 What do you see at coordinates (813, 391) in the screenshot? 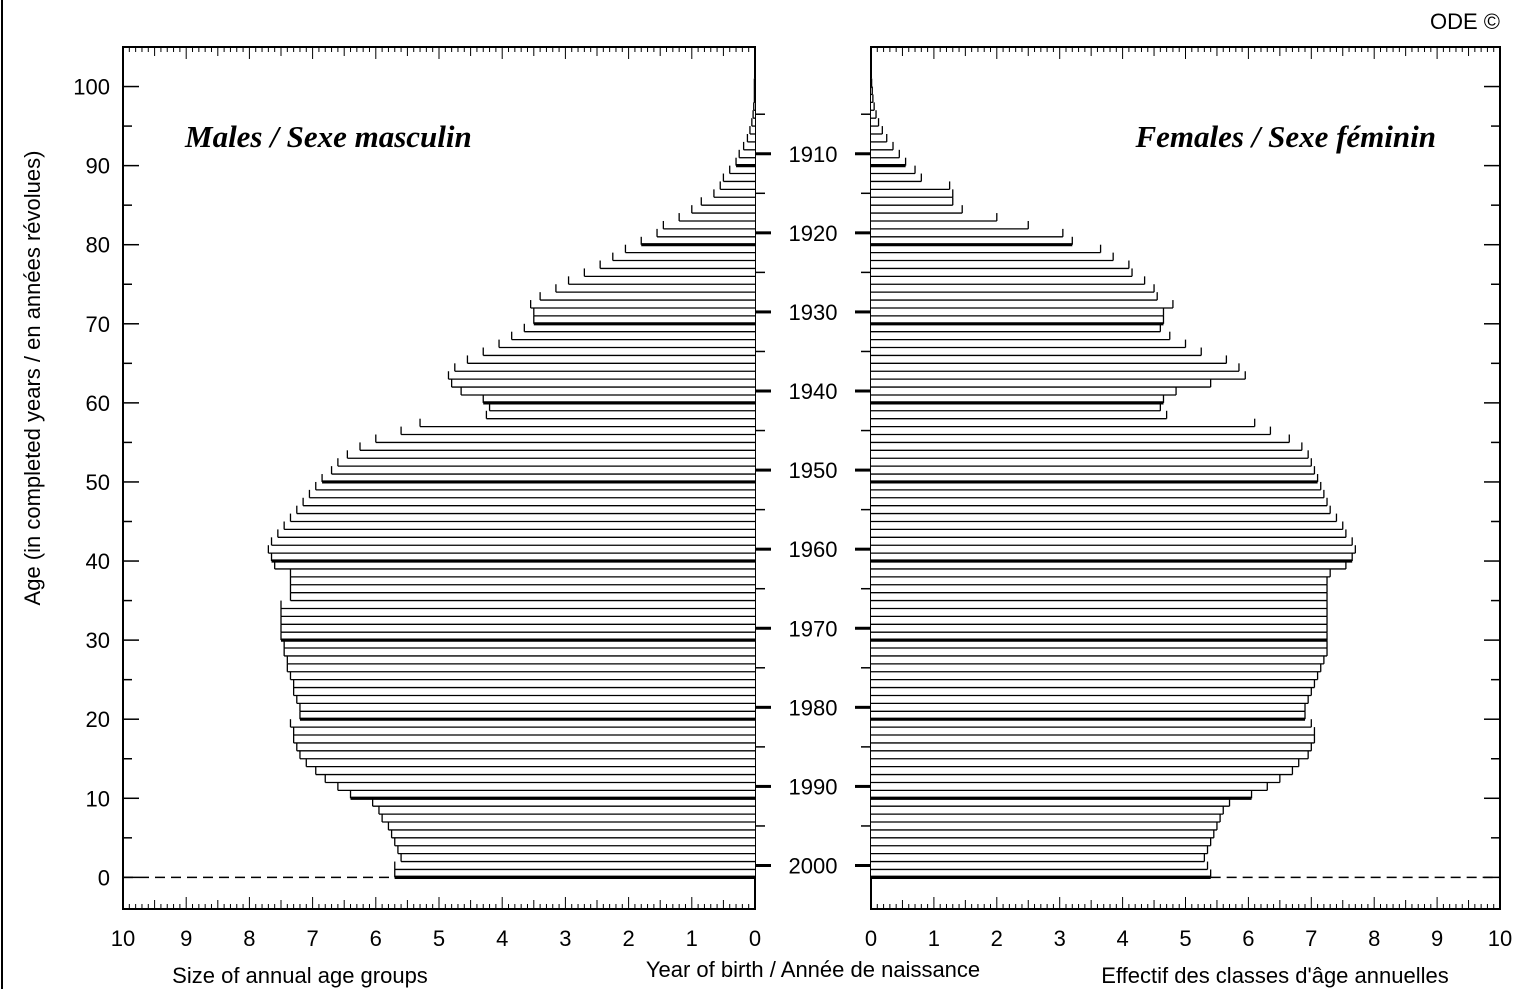
I see `year-tick-label-1940: 1940` at bounding box center [813, 391].